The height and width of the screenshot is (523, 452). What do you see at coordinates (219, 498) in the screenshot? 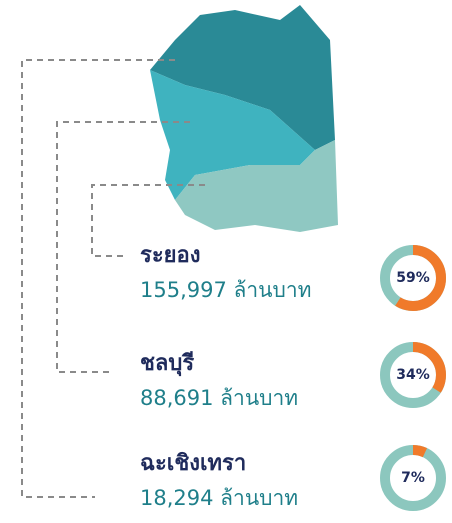
I see `region-value: 18,294 ล้านบาท` at bounding box center [219, 498].